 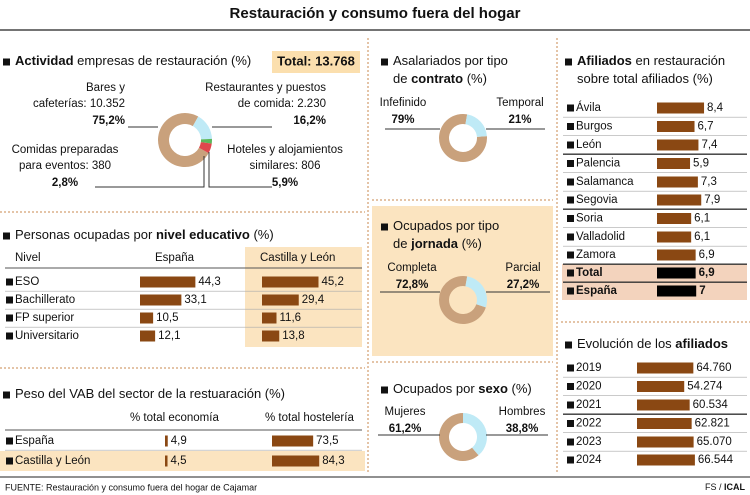 I want to click on value-label: 6,9, so click(x=707, y=273).